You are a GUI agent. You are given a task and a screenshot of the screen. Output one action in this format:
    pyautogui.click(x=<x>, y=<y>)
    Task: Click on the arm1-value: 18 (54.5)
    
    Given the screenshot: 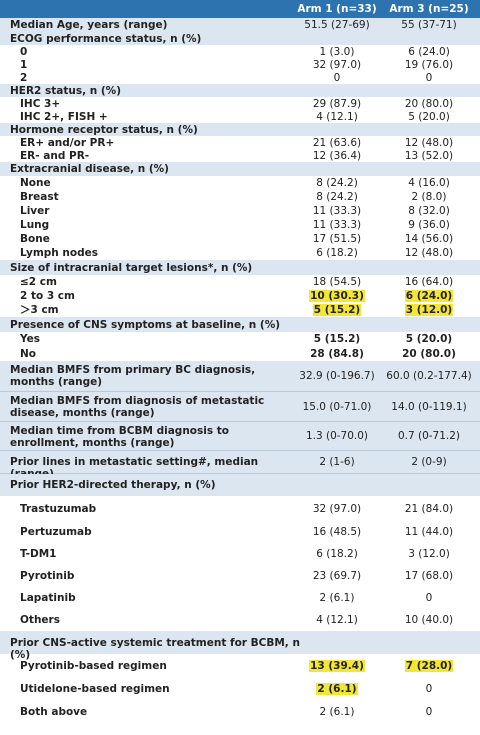 What is the action you would take?
    pyautogui.click(x=337, y=282)
    